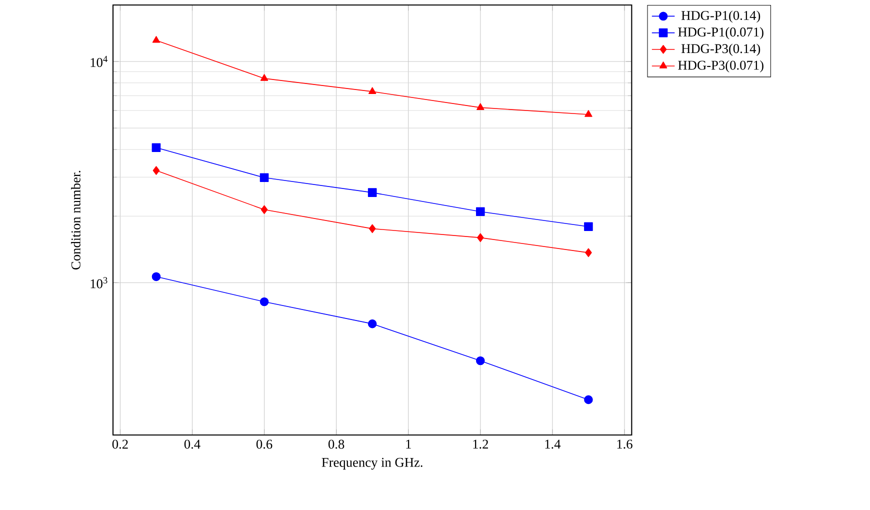 This screenshot has width=870, height=510. What do you see at coordinates (720, 16) in the screenshot?
I see `legend-label: HDG-P1(0.14)` at bounding box center [720, 16].